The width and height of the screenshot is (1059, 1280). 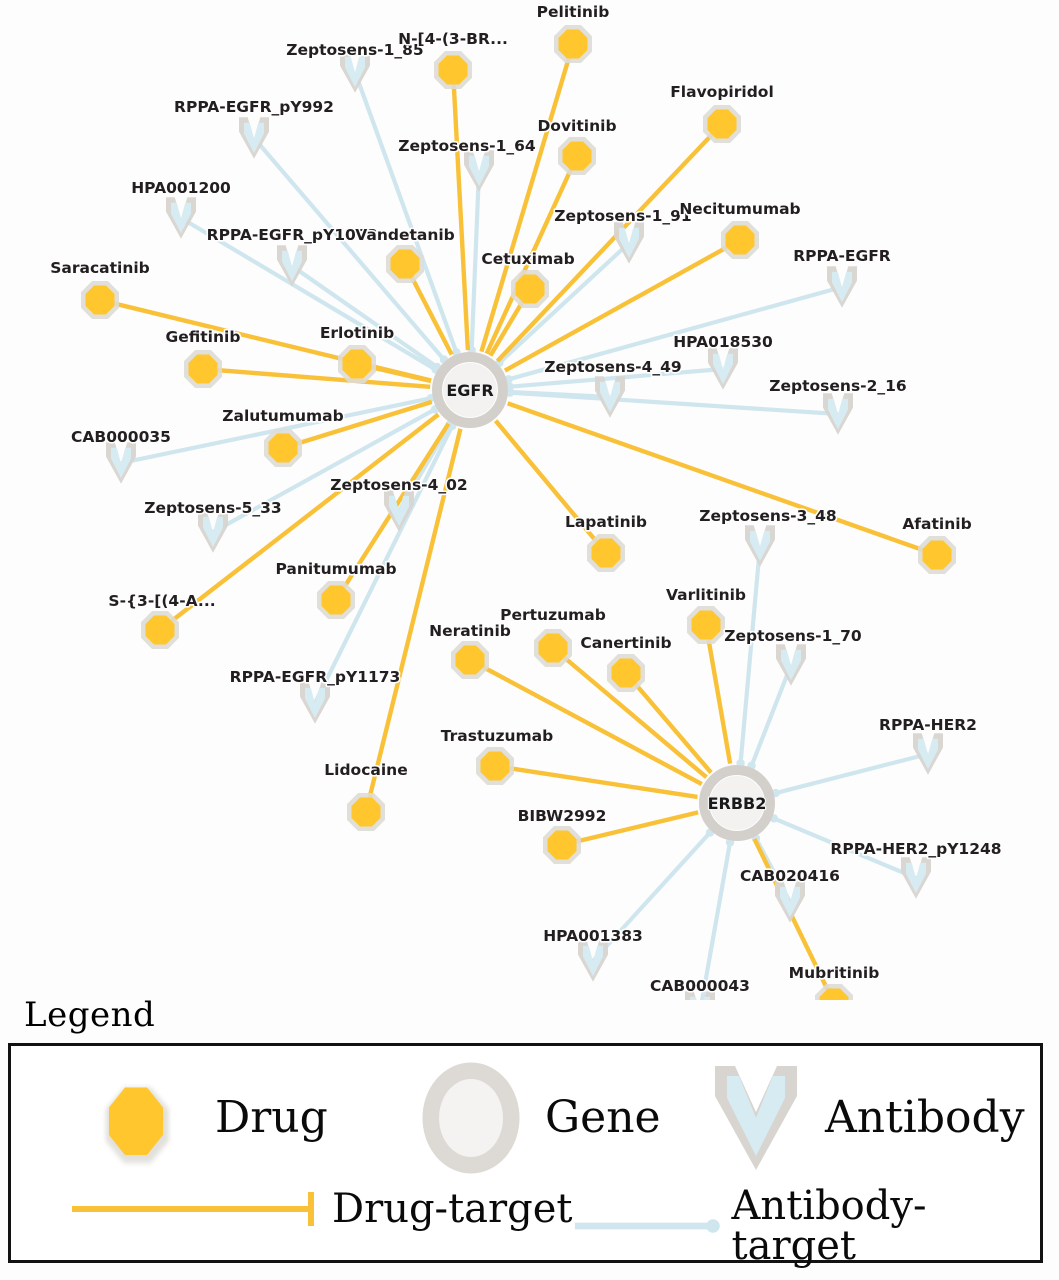 What do you see at coordinates (593, 936) in the screenshot?
I see `antibody-node-label: HPA001383` at bounding box center [593, 936].